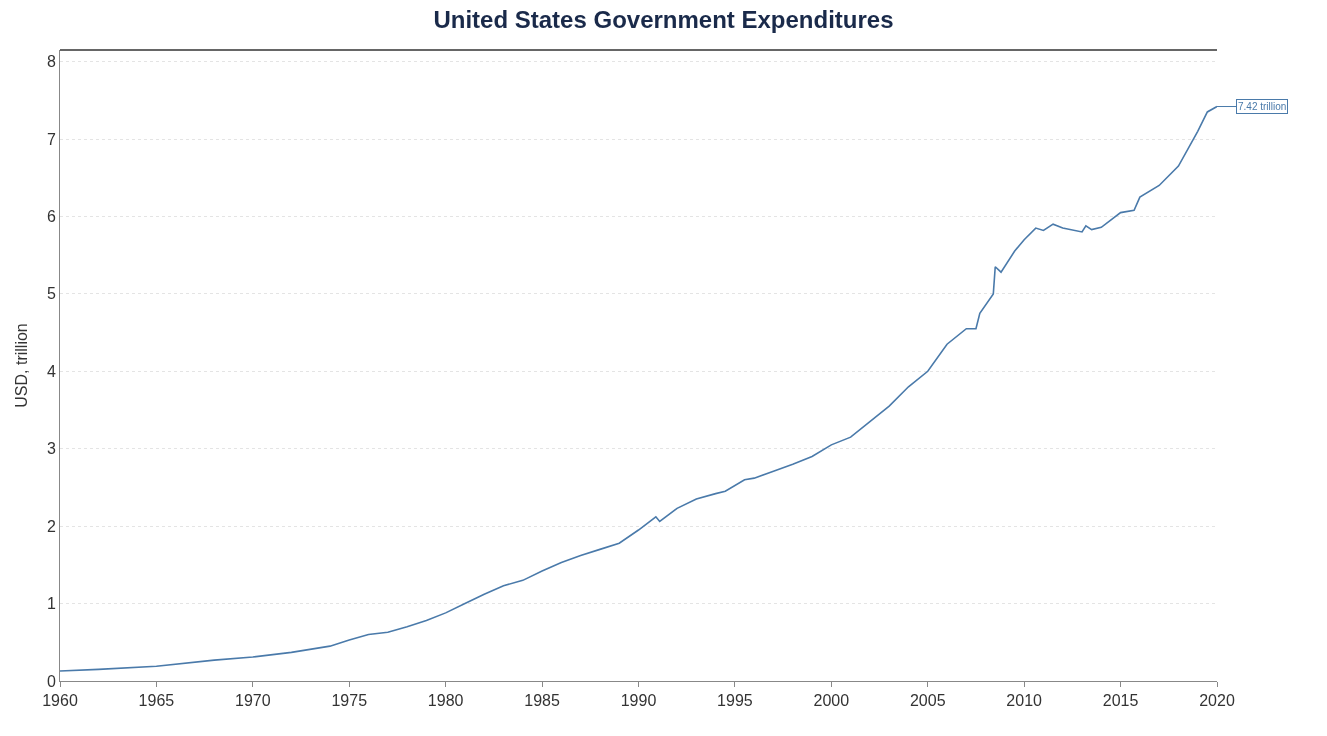 This screenshot has width=1327, height=736. Describe the element at coordinates (1120, 701) in the screenshot. I see `x-tick-label: 2015` at that location.